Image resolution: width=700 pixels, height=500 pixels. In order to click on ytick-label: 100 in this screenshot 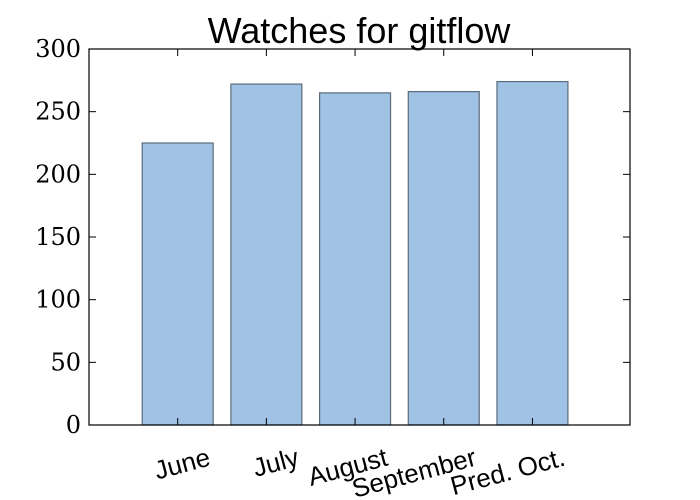, I will do `click(58, 300)`.